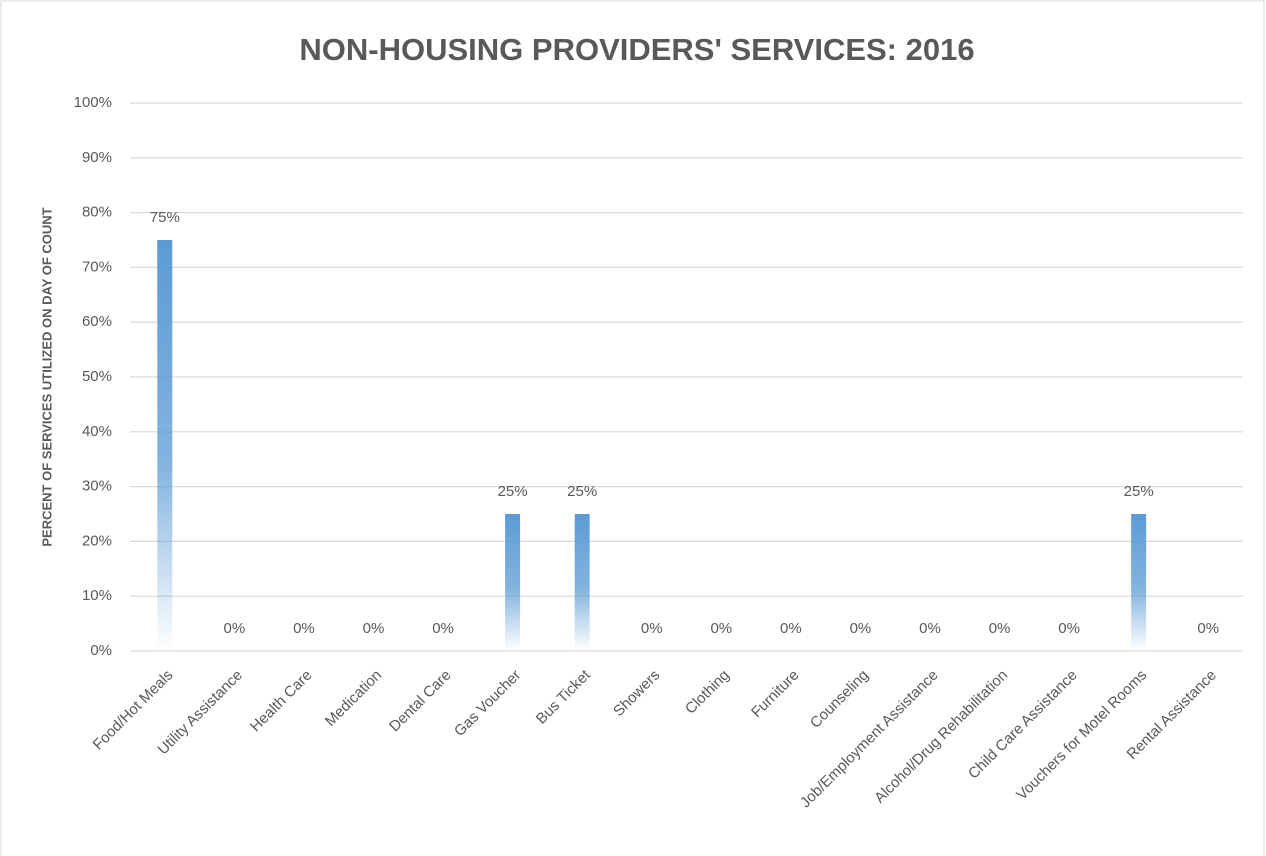 The height and width of the screenshot is (856, 1266). I want to click on y-tick-label: 10%, so click(97, 595).